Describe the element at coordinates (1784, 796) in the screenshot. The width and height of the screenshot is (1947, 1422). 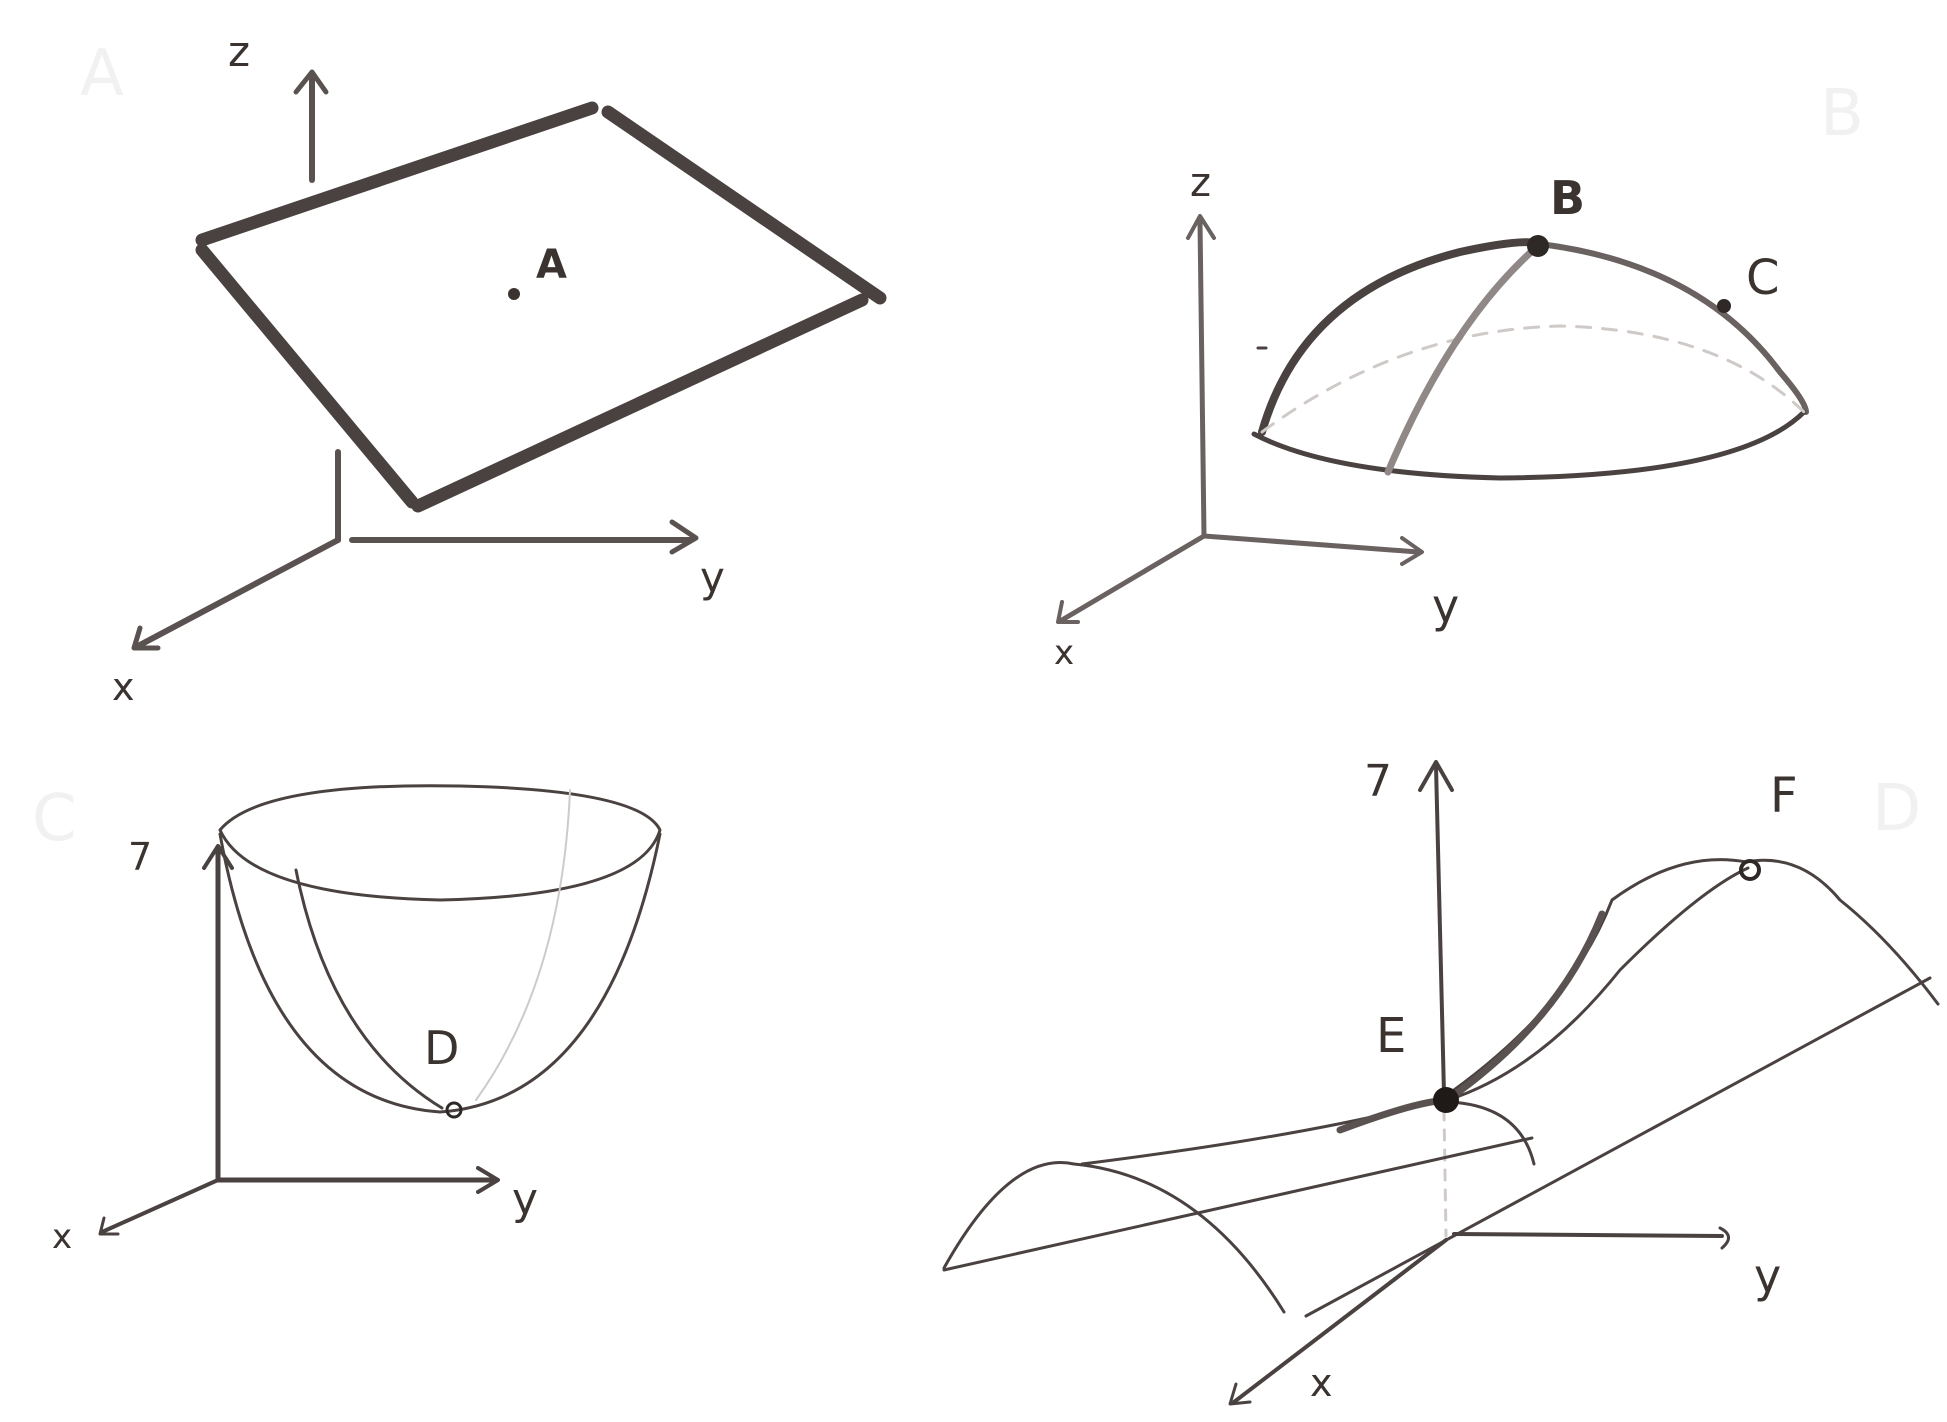
I see `point-f-label: F` at that location.